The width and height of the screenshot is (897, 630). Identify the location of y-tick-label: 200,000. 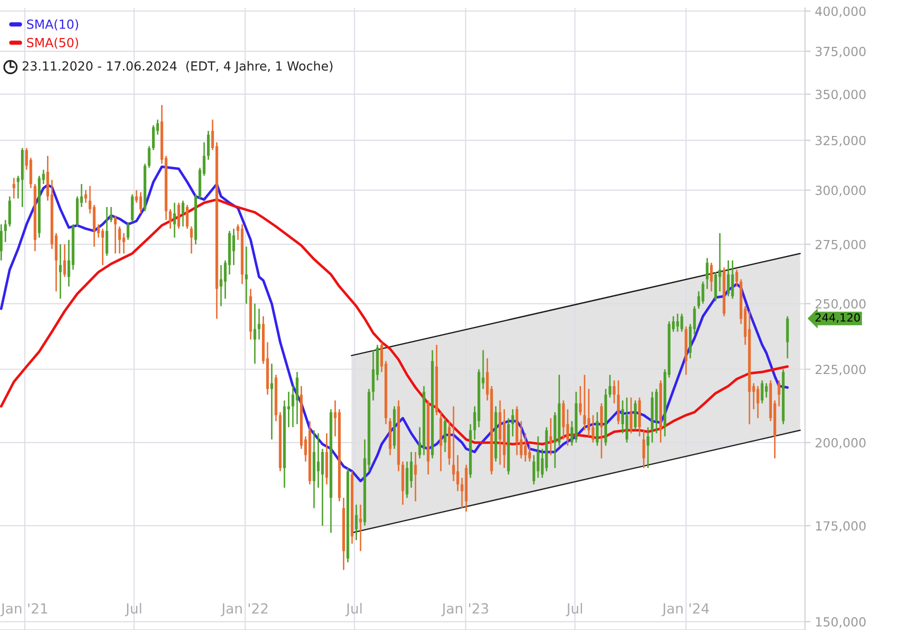
(841, 443).